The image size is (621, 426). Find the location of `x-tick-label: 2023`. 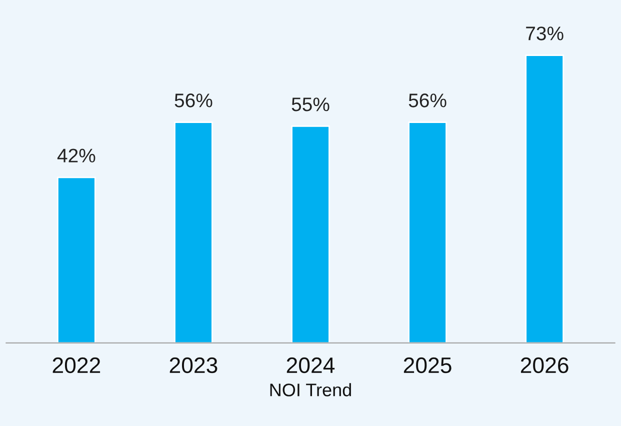

x-tick-label: 2023 is located at coordinates (194, 365).